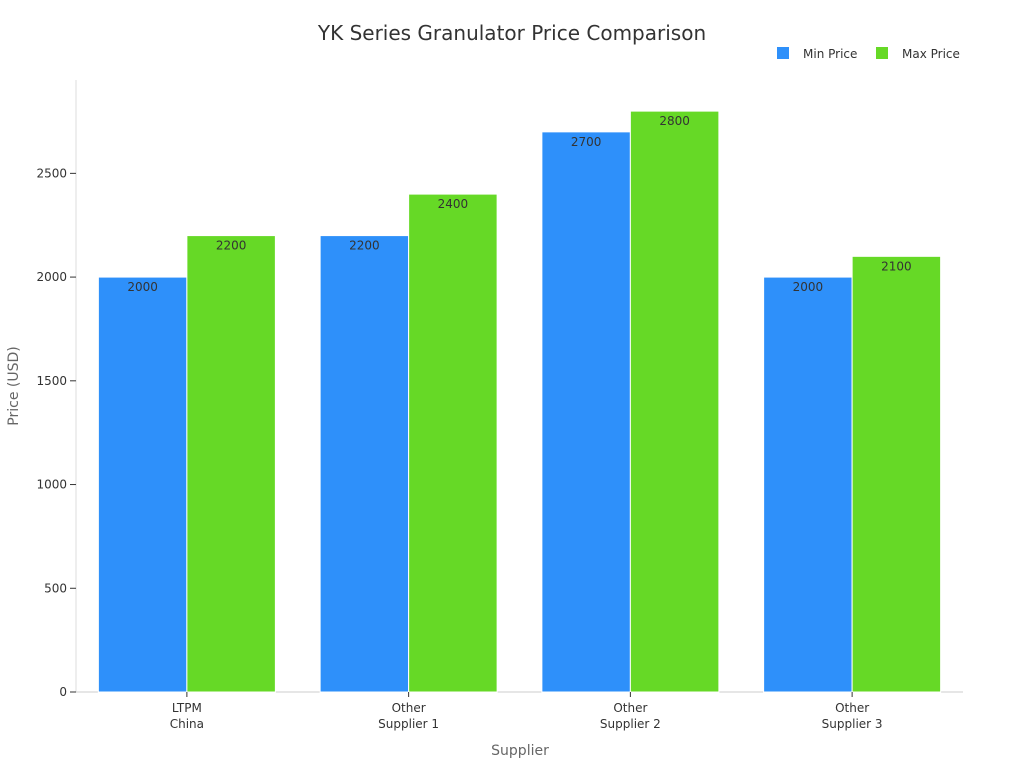 Image resolution: width=1024 pixels, height=768 pixels. What do you see at coordinates (520, 751) in the screenshot?
I see `x-axis-title: Supplier` at bounding box center [520, 751].